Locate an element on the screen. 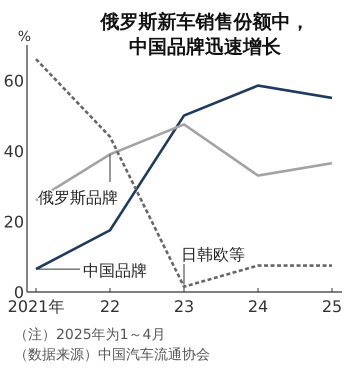 The width and height of the screenshot is (350, 373). series-label: 日韩欧等 is located at coordinates (213, 254).